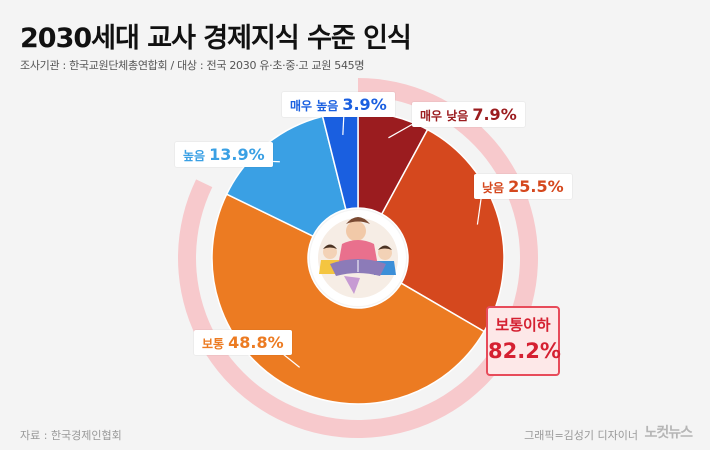 This screenshot has height=450, width=710. What do you see at coordinates (330, 246) in the screenshot?
I see `child-left-hair` at bounding box center [330, 246].